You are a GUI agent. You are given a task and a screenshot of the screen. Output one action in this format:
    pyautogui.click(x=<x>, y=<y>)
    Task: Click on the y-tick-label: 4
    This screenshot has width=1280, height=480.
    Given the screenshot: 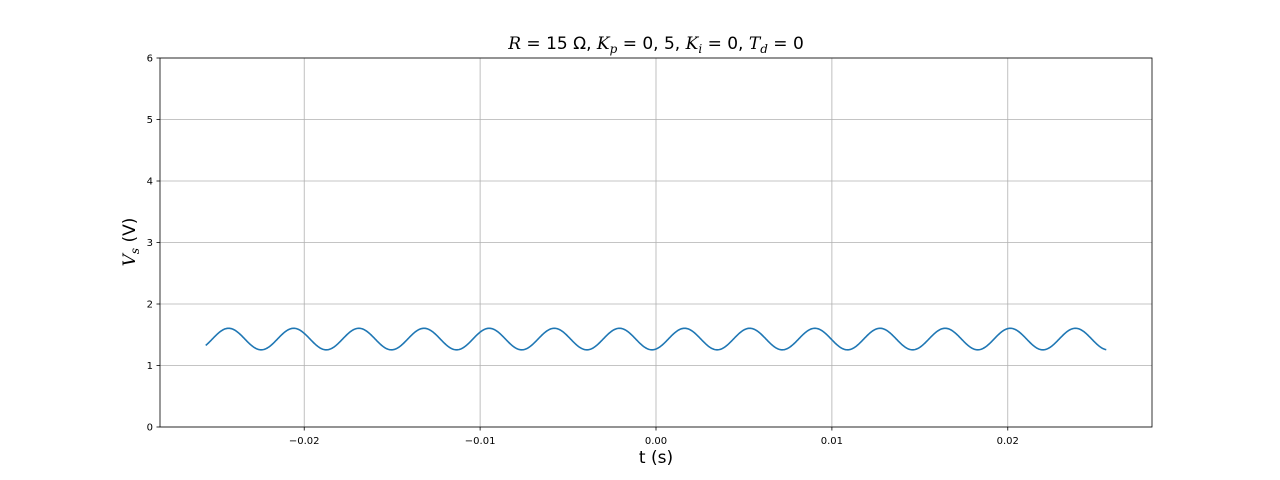 What is the action you would take?
    pyautogui.click(x=150, y=182)
    